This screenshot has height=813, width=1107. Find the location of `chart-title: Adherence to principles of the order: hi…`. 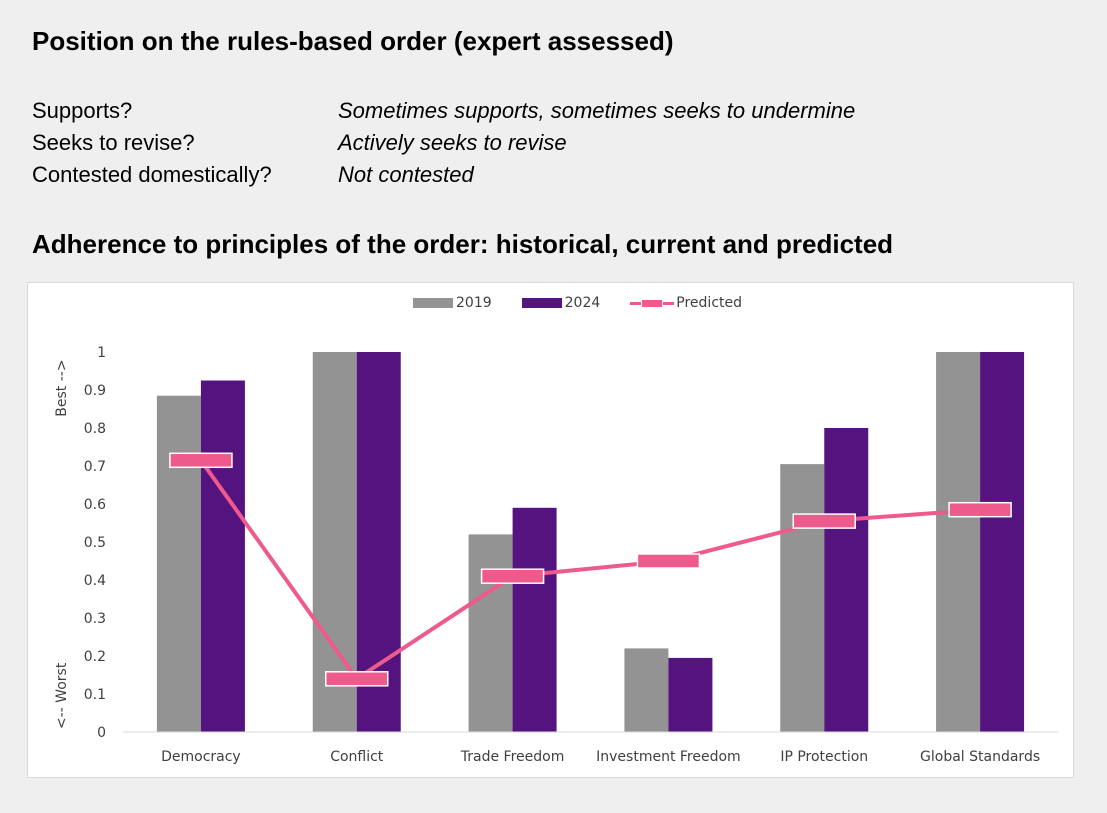

chart-title: Adherence to principles of the order: hi… is located at coordinates (463, 244).